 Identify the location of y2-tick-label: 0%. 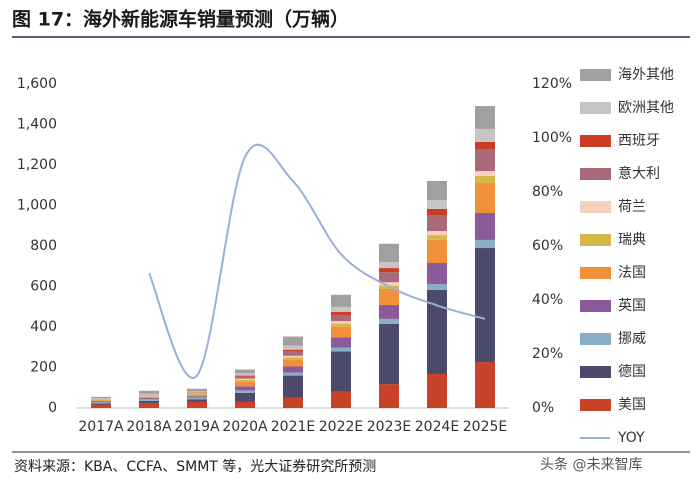
(543, 408).